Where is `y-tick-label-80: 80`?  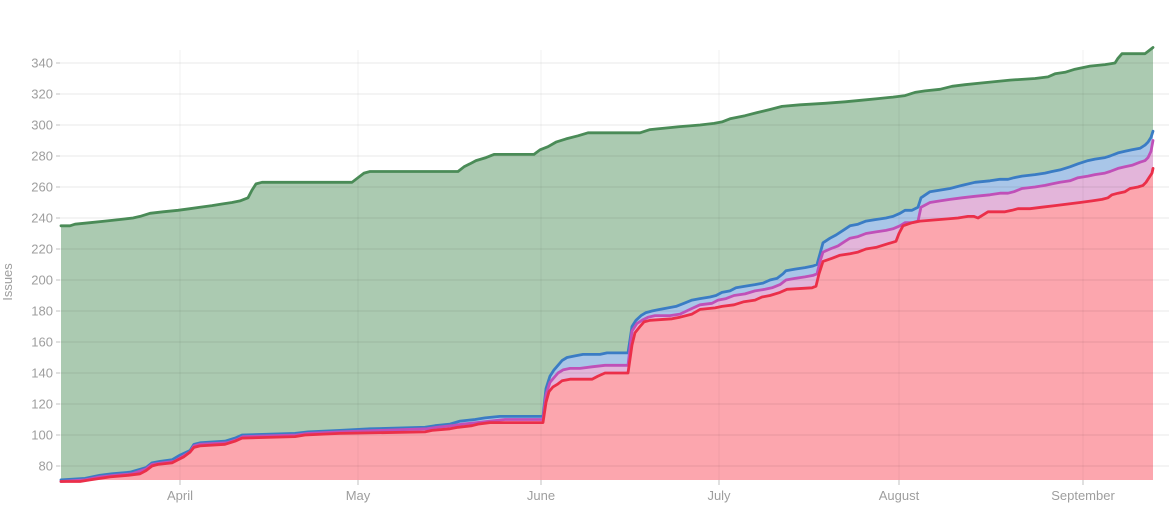 y-tick-label-80: 80 is located at coordinates (46, 466).